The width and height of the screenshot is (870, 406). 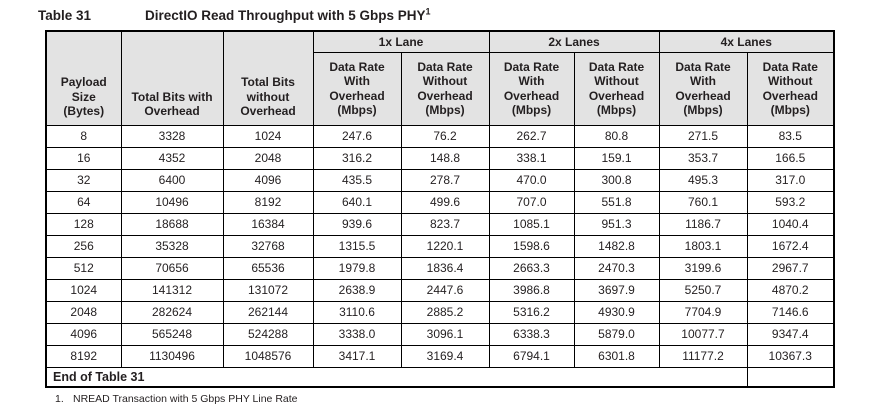 I want to click on table-cell: 1186.7, so click(x=703, y=224).